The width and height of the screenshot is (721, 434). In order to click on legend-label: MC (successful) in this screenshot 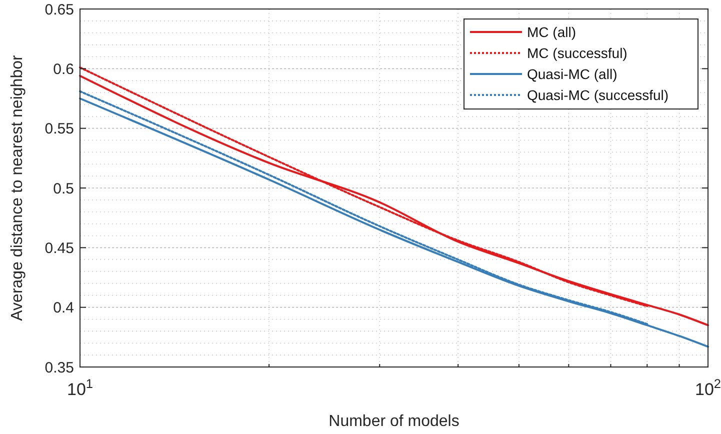, I will do `click(577, 52)`.